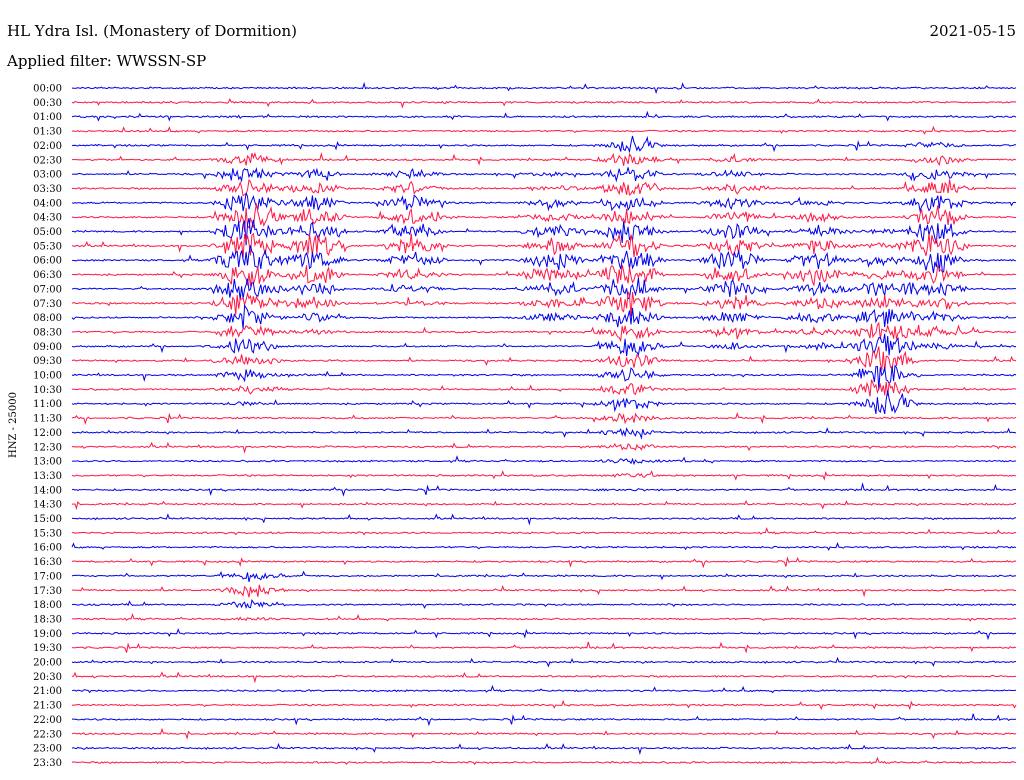 Image resolution: width=1024 pixels, height=780 pixels. Describe the element at coordinates (47, 447) in the screenshot. I see `time-tick-label: 12:30` at that location.